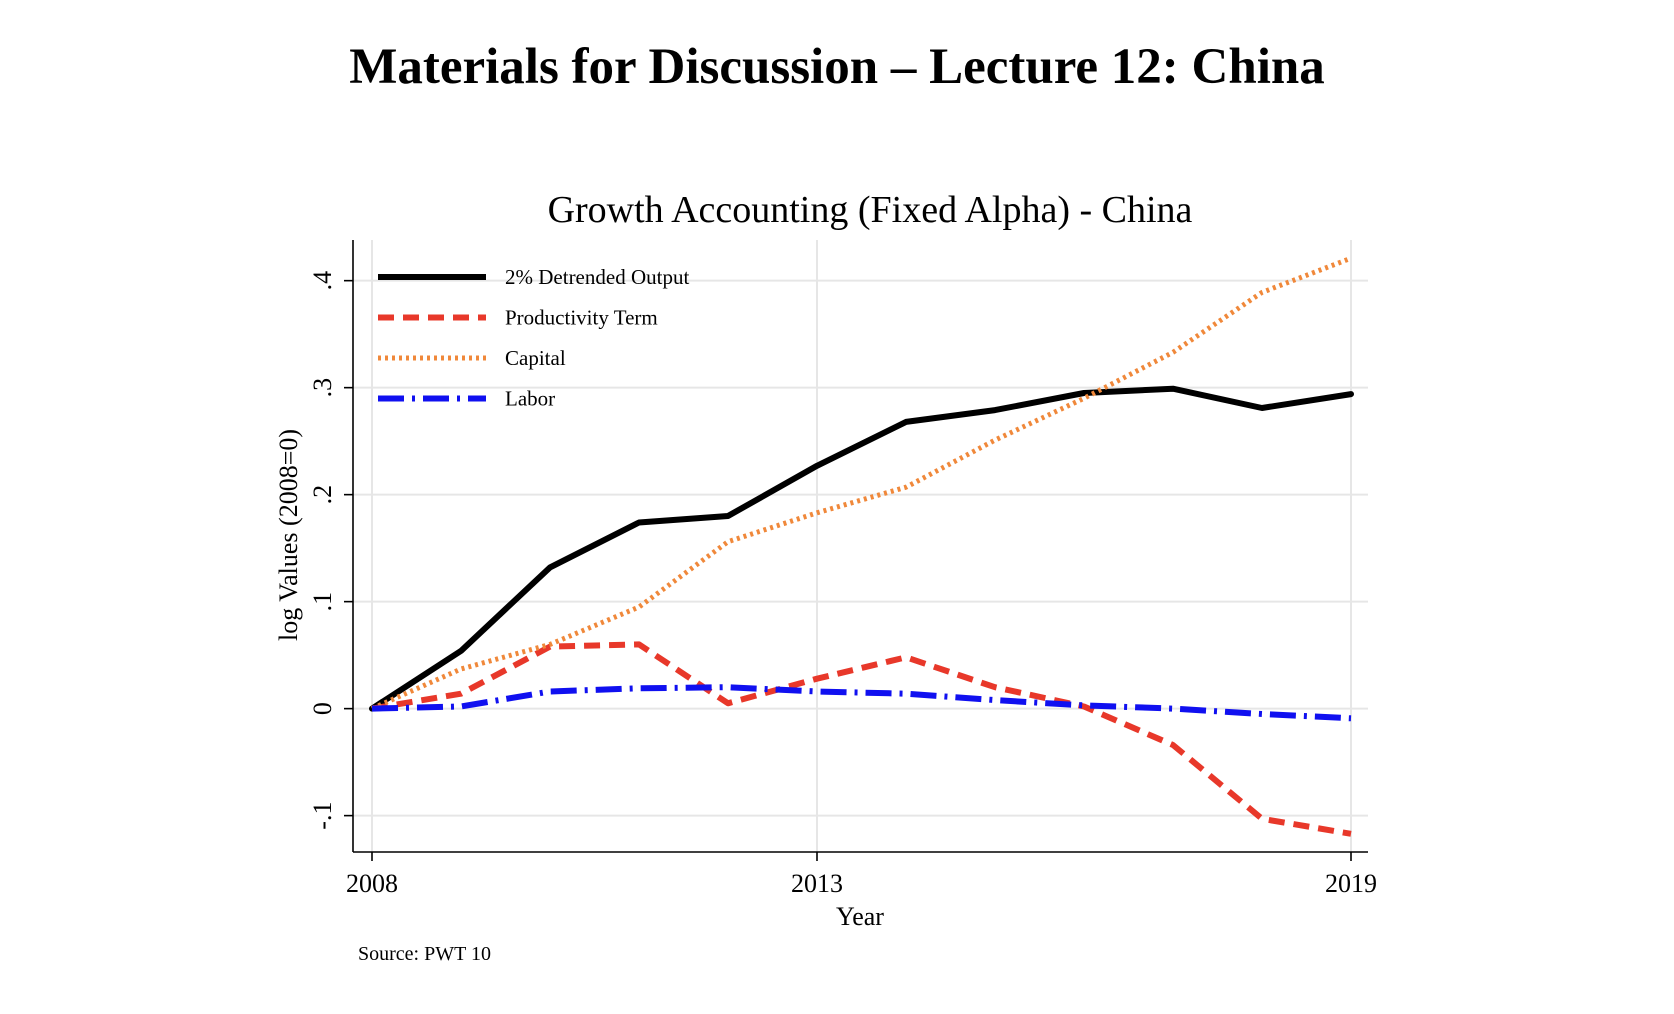  I want to click on x-tick-label: 2008, so click(372, 883).